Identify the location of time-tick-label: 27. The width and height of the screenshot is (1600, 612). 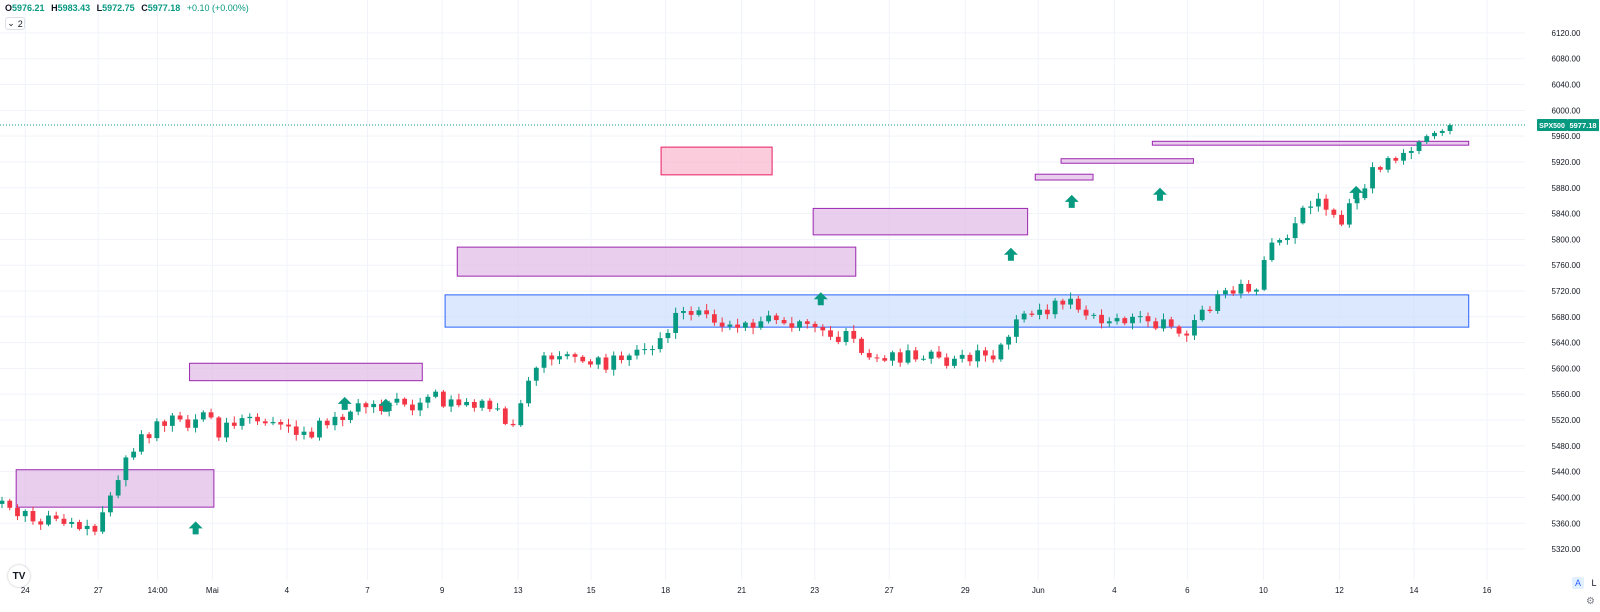
(889, 590).